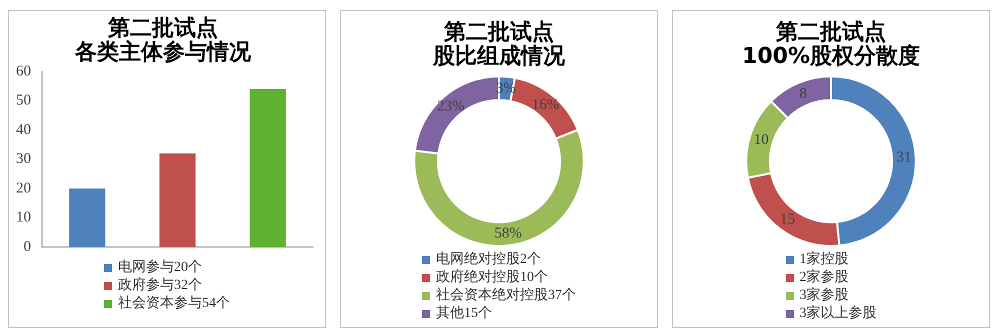 This screenshot has height=331, width=1000. Describe the element at coordinates (506, 296) in the screenshot. I see `legend-label: 社会资本绝对控股37个` at that location.